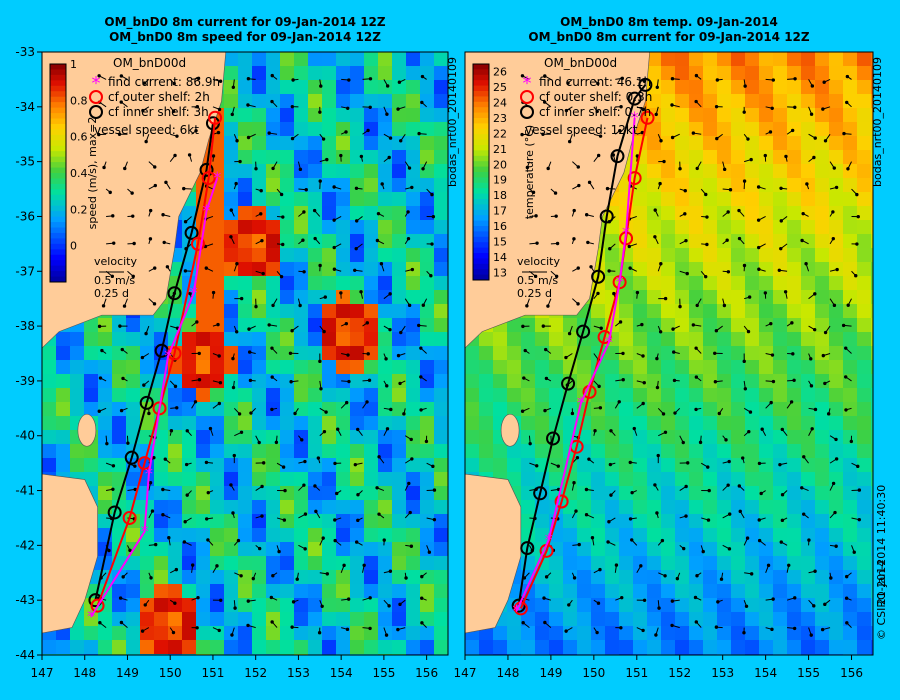 This screenshot has height=700, width=900. What do you see at coordinates (669, 22) in the screenshot?
I see `chart-title: OM_bnD0 8m temp. 09-Jan-2014` at bounding box center [669, 22].